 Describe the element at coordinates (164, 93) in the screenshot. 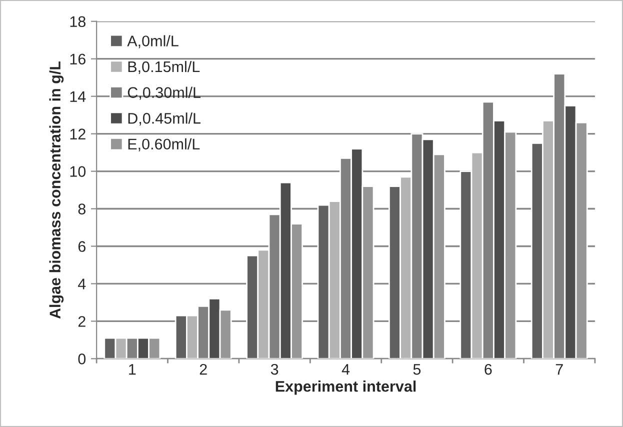

I see `legend-label: C,0.30ml/L` at that location.